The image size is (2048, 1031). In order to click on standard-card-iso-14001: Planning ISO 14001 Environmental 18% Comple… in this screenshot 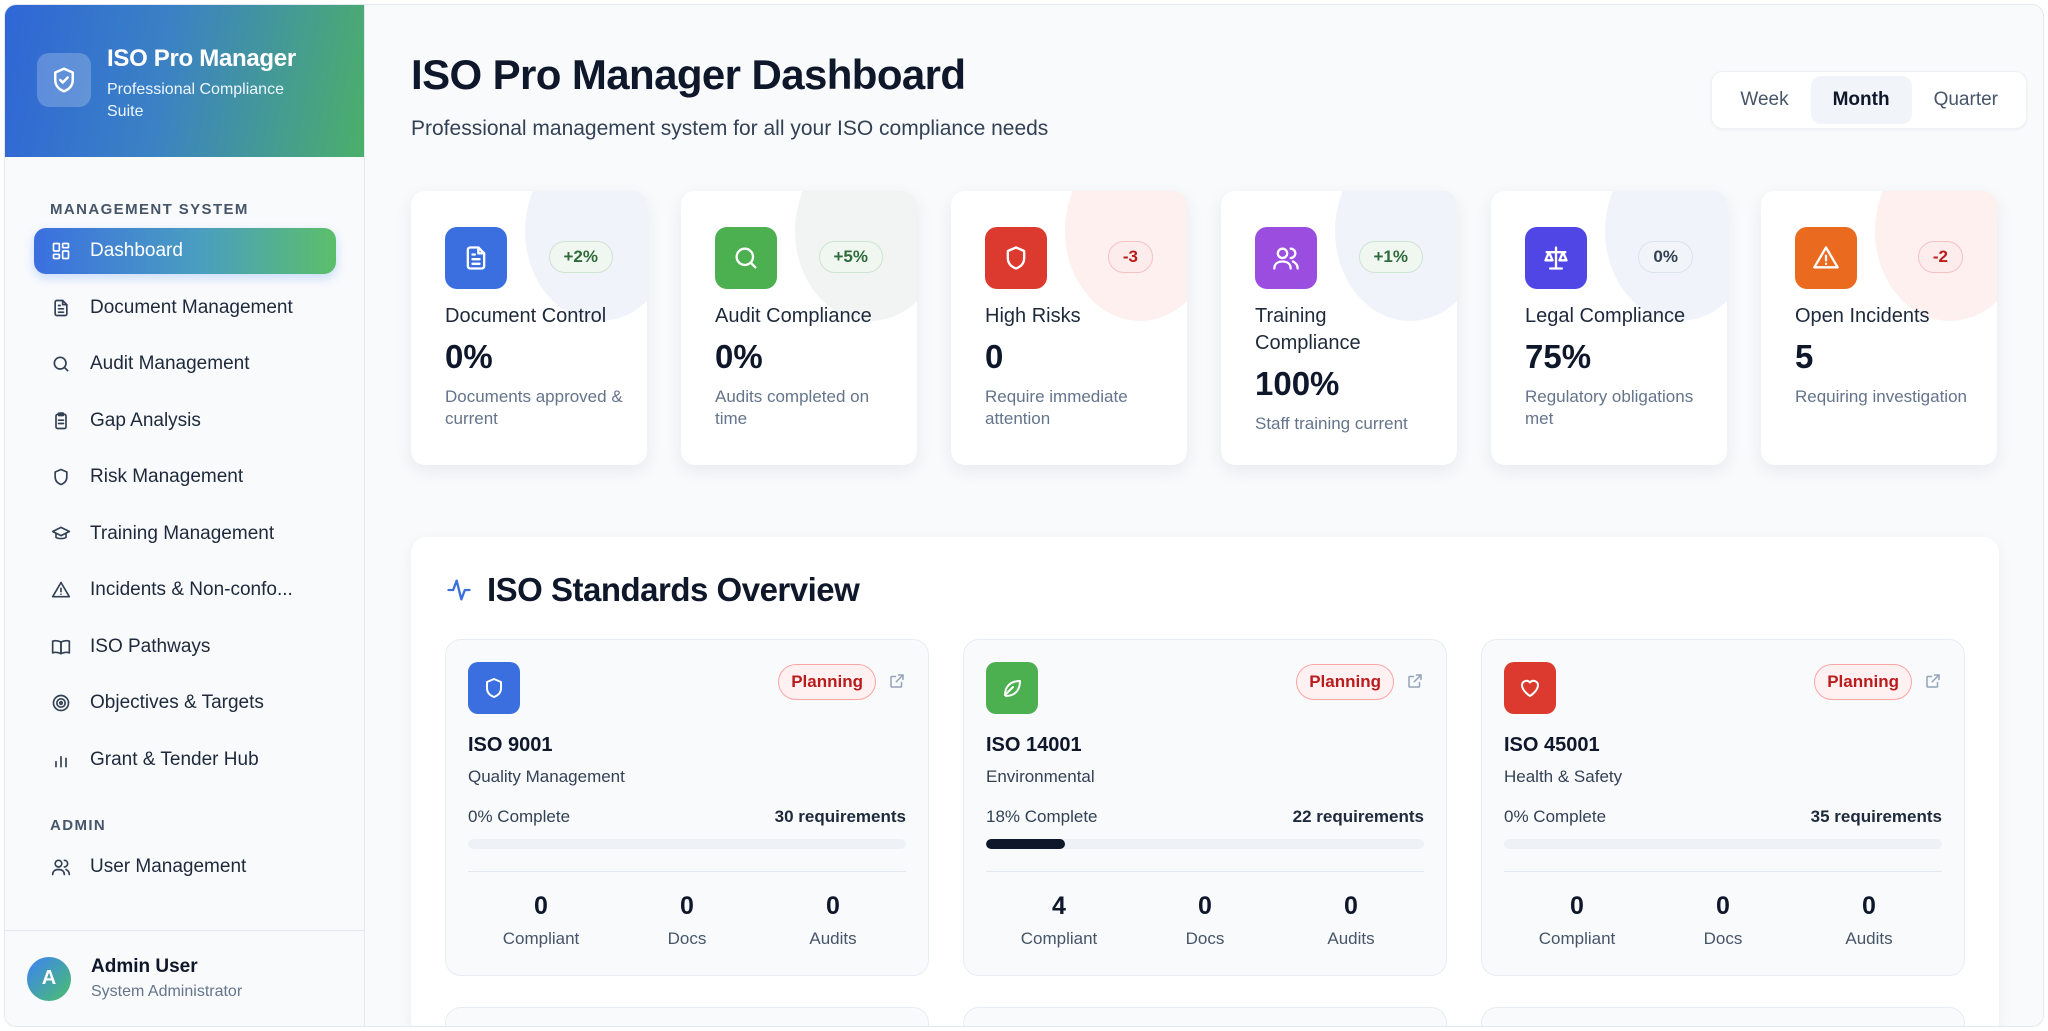, I will do `click(1205, 807)`.